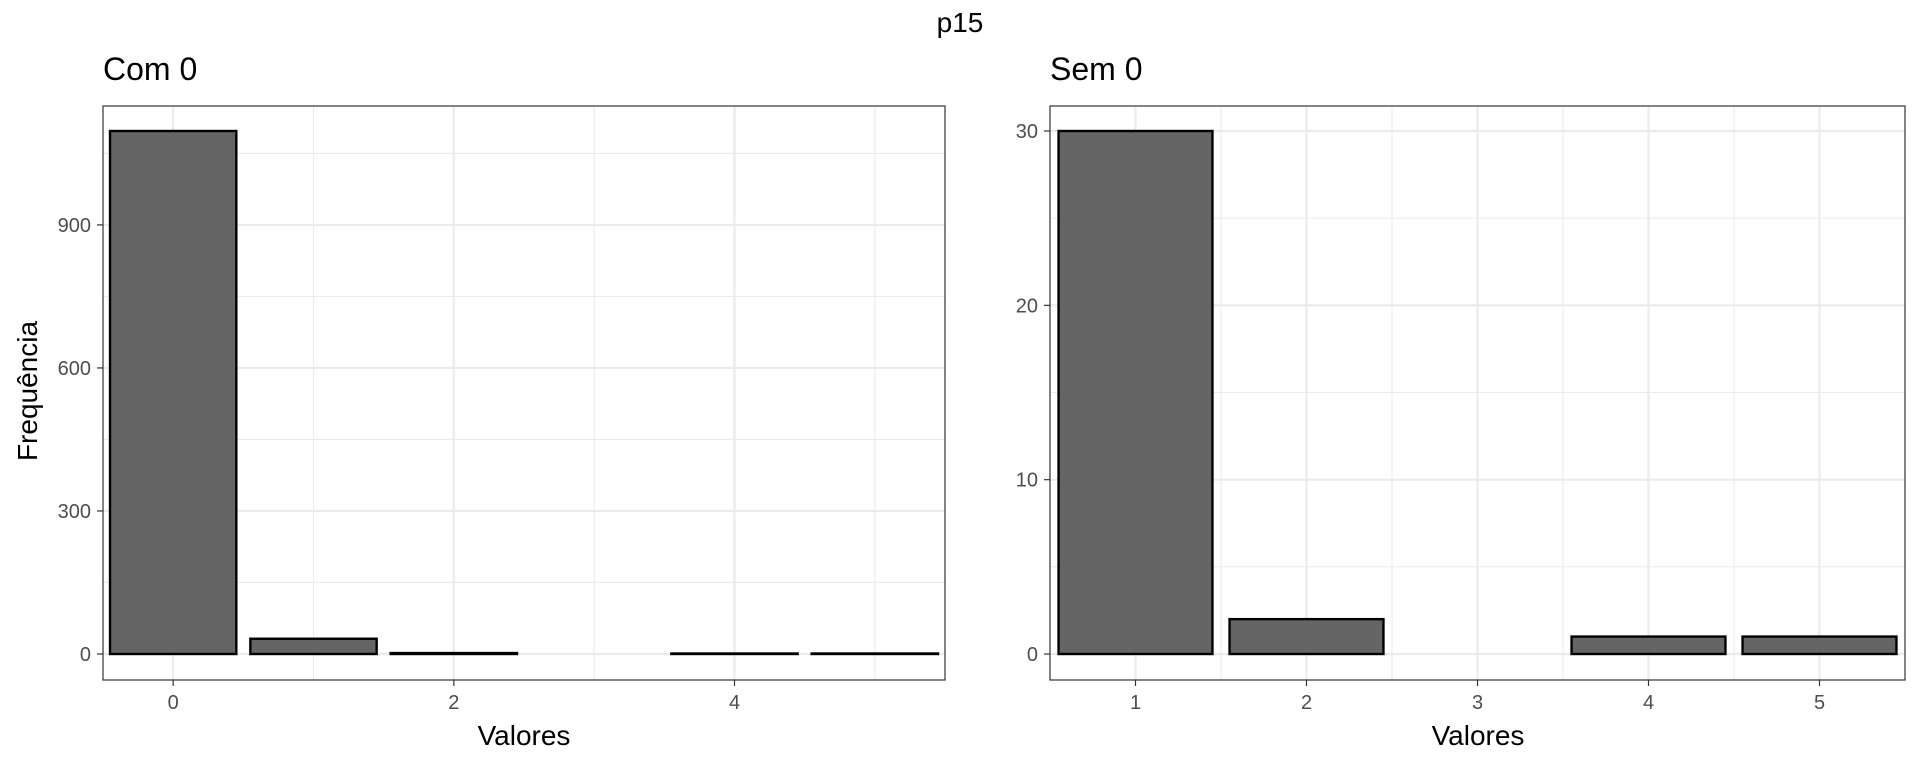  What do you see at coordinates (74, 226) in the screenshot?
I see `y-tick-label: 900` at bounding box center [74, 226].